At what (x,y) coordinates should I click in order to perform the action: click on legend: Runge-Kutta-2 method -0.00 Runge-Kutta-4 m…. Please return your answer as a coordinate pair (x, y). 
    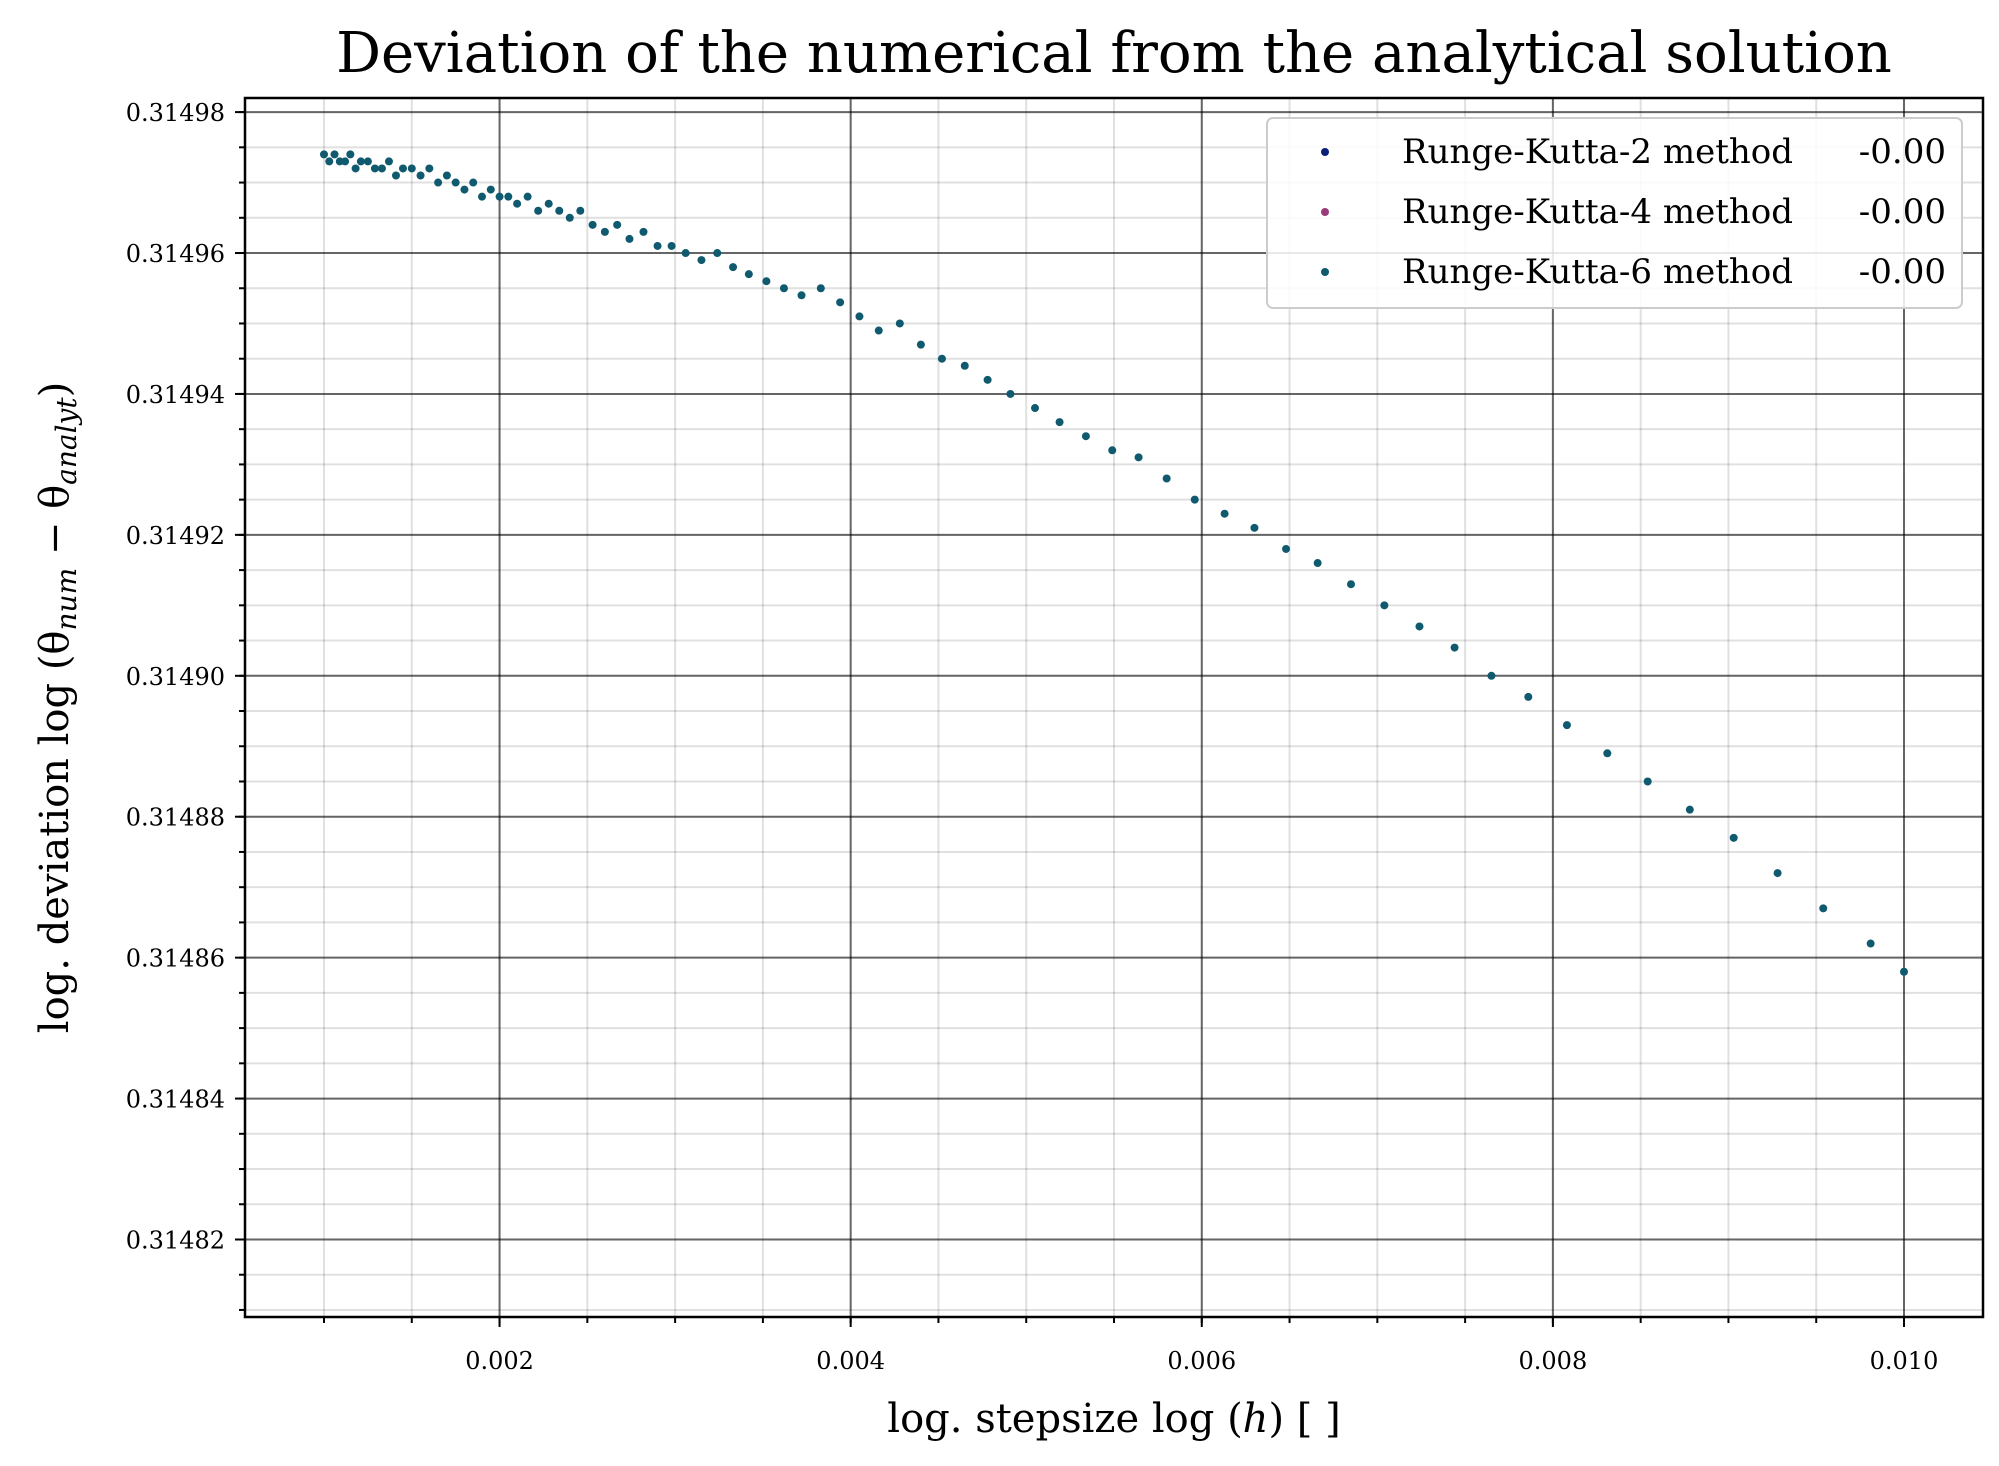
    Looking at the image, I should click on (1614, 213).